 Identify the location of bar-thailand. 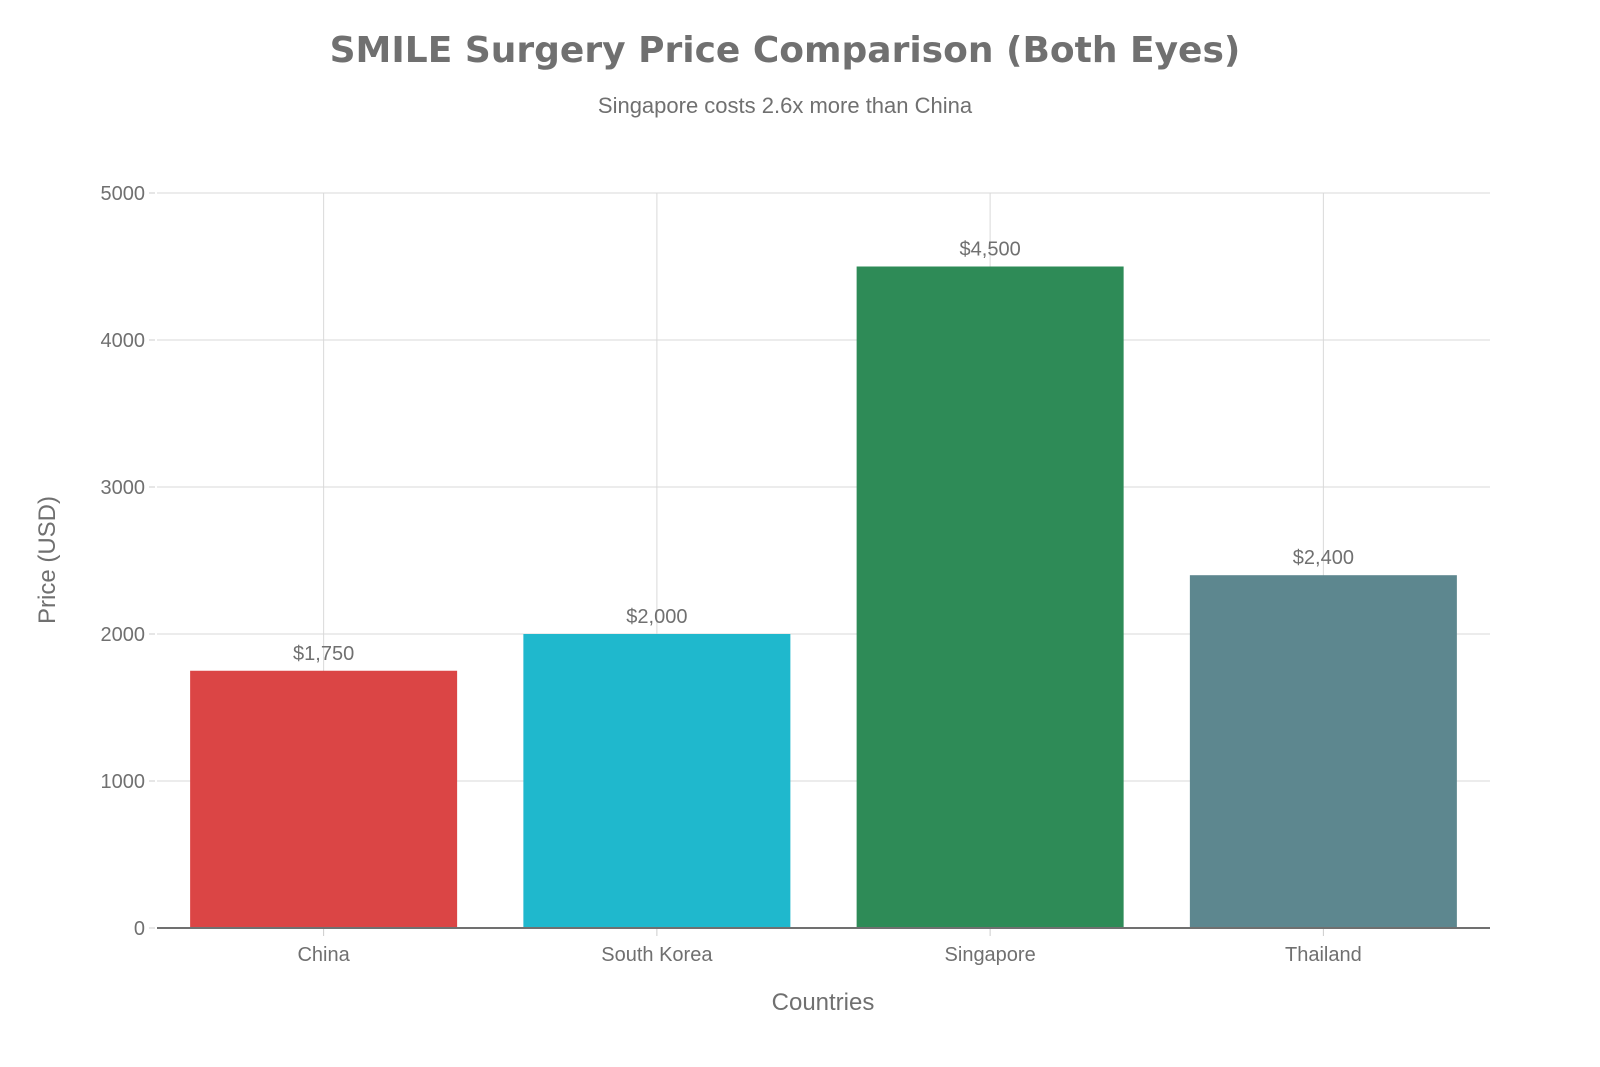
(1323, 751).